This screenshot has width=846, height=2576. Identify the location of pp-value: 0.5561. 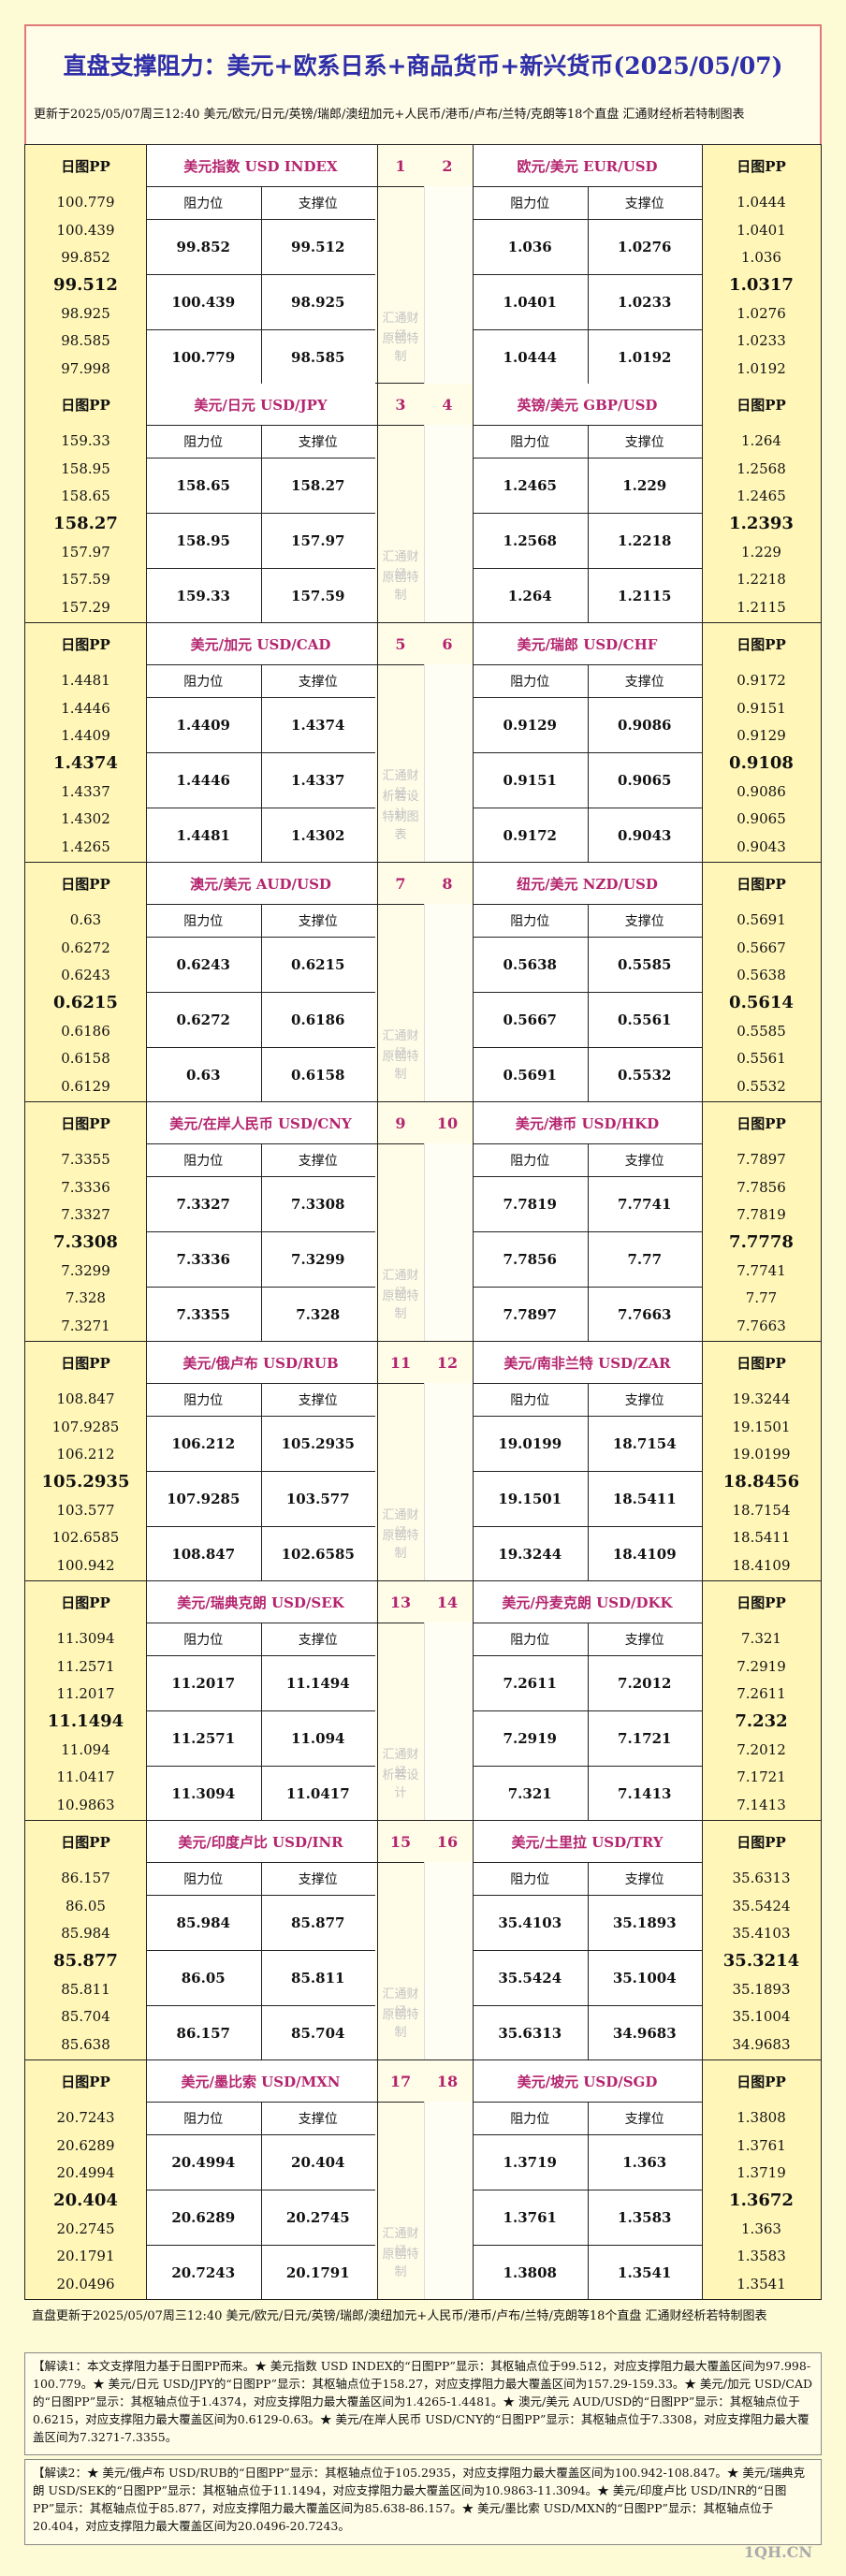
(761, 1059).